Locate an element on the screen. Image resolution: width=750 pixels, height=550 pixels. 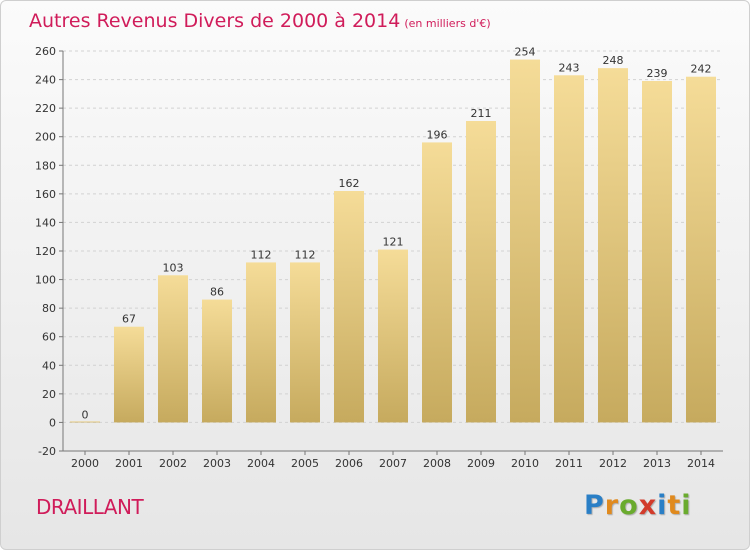
data-label: 211 is located at coordinates (481, 113).